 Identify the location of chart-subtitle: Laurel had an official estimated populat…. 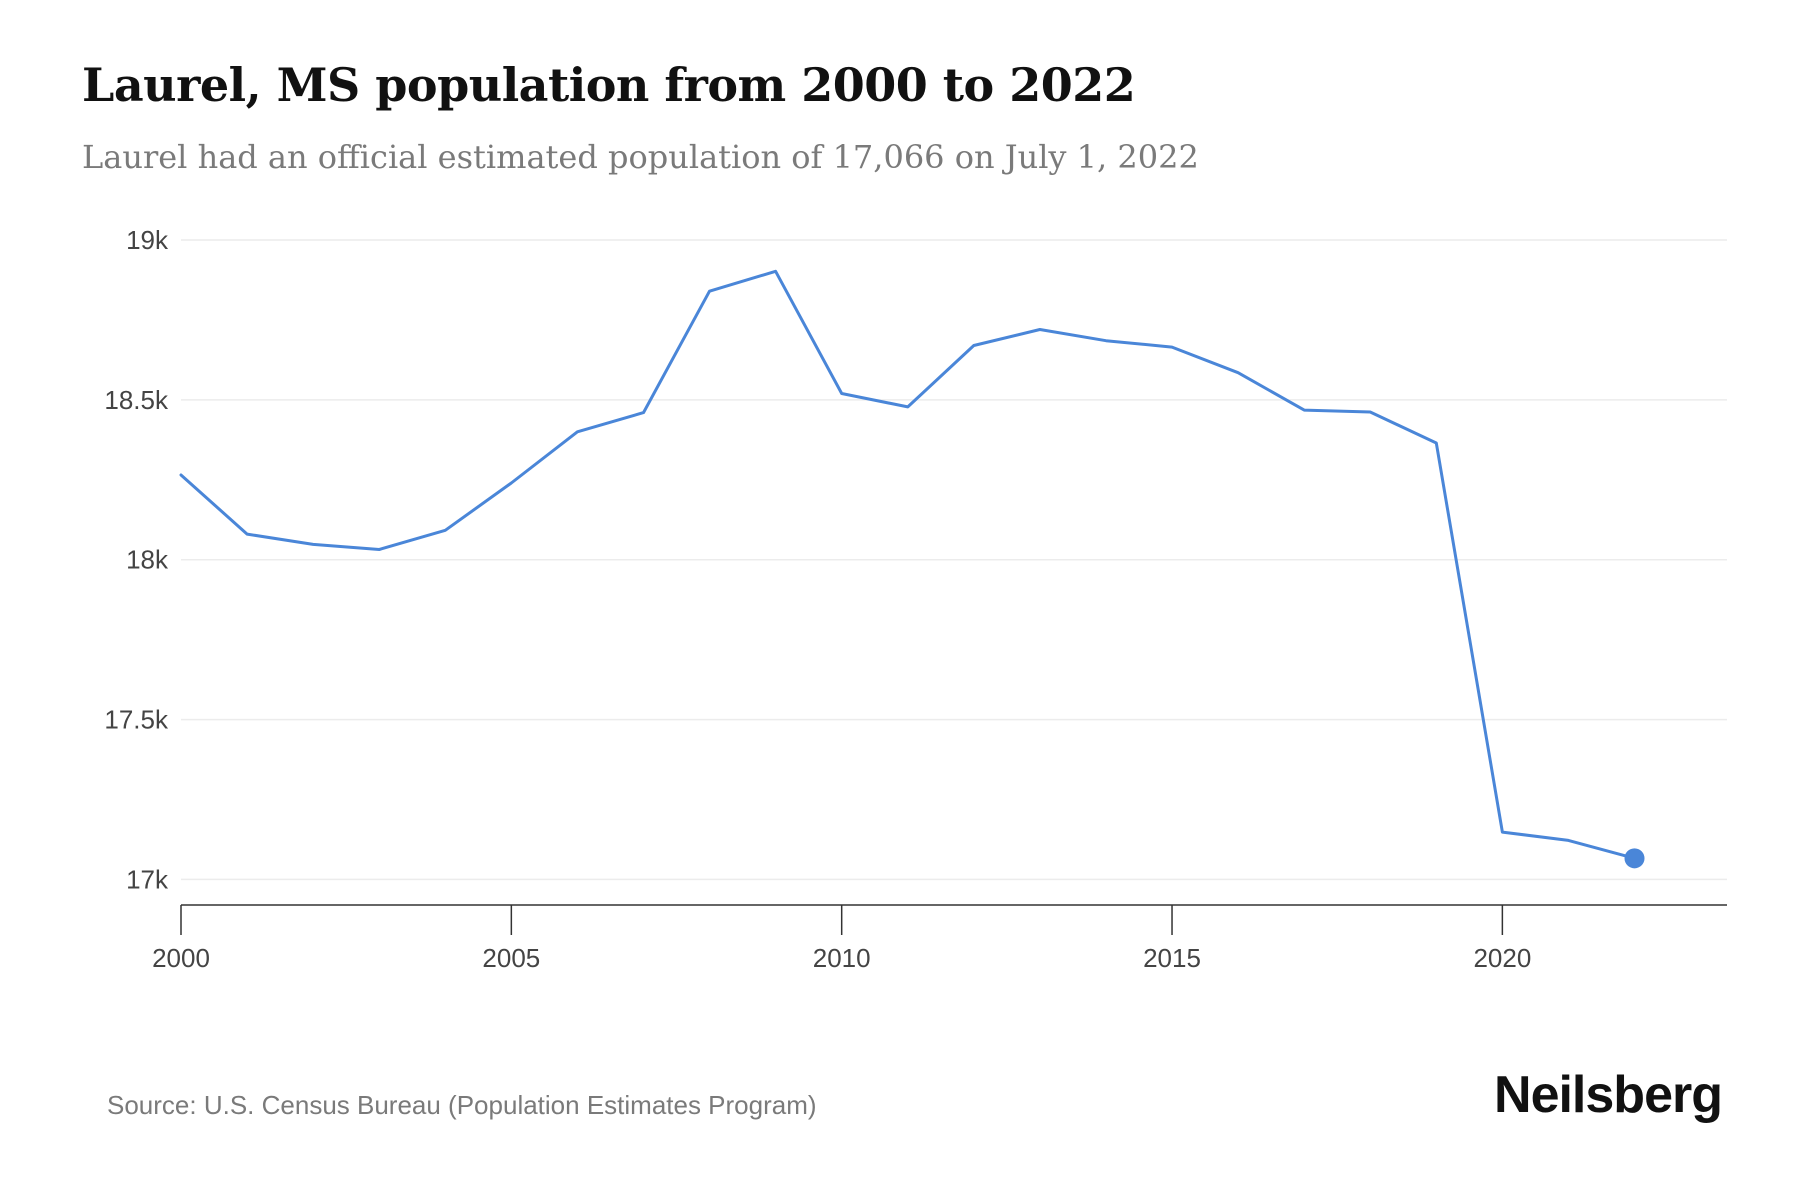
(640, 157).